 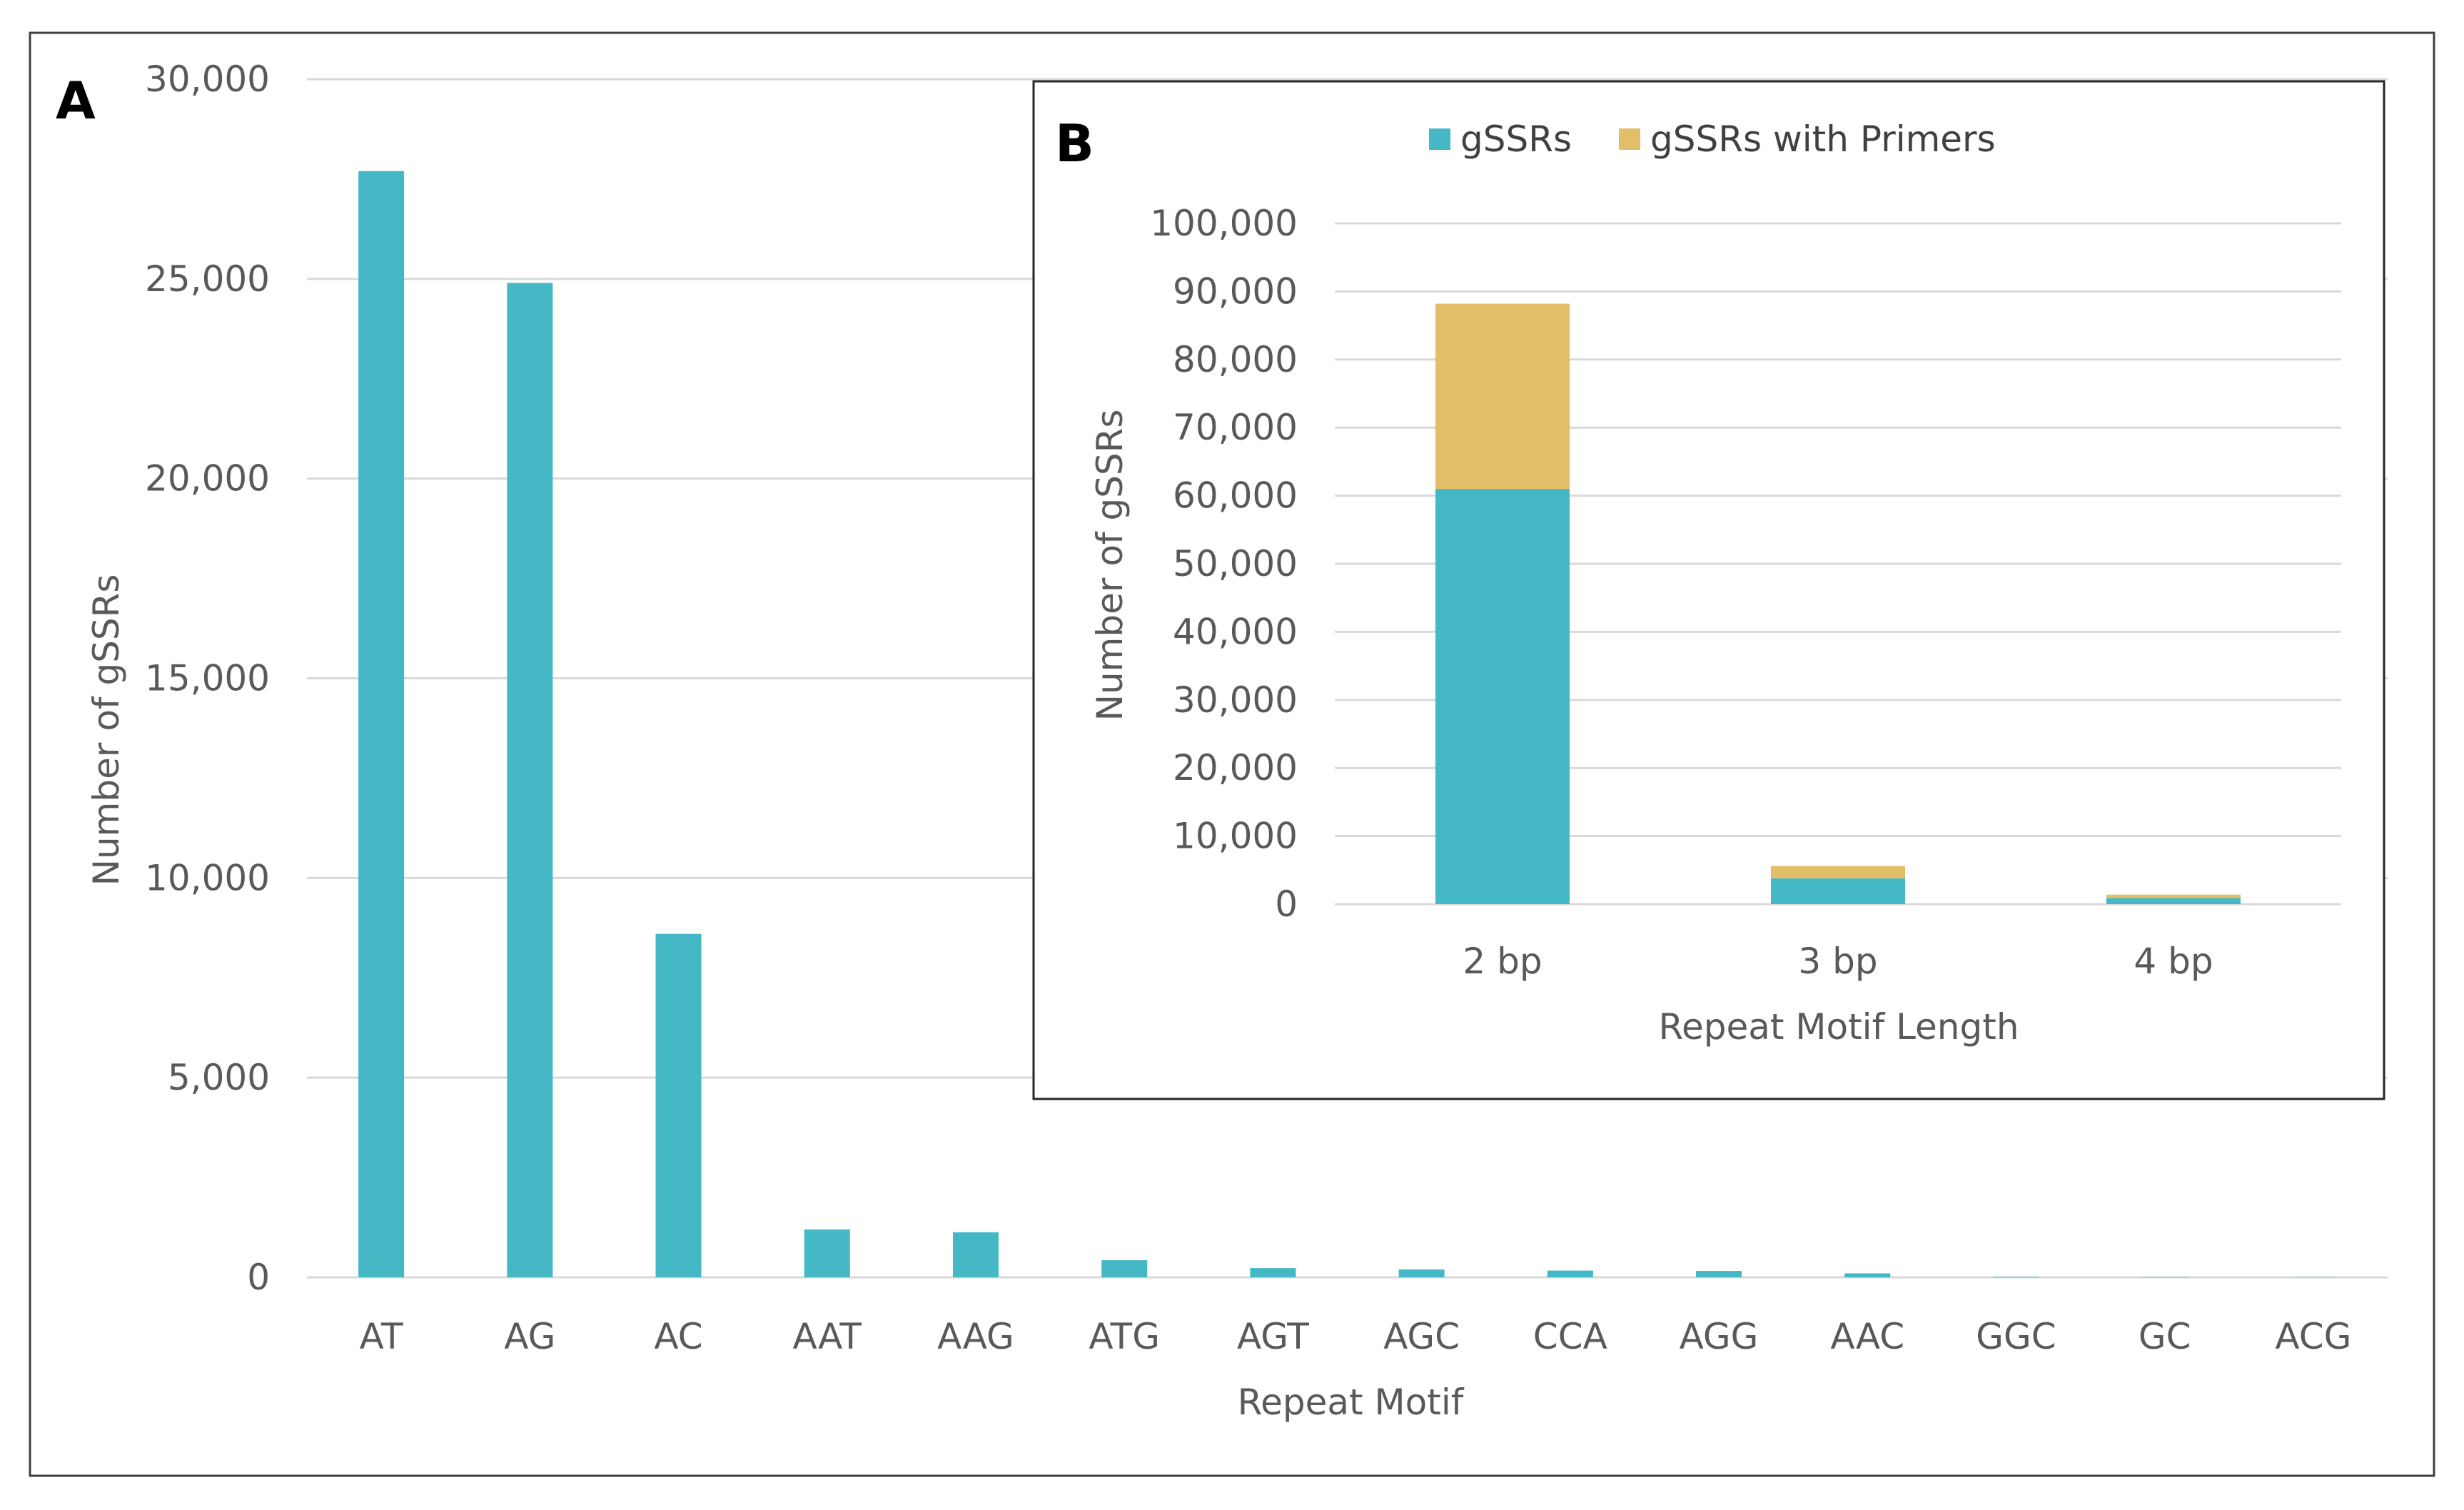 I want to click on x-tick-label-3-bp: 3 bp, so click(x=1837, y=961).